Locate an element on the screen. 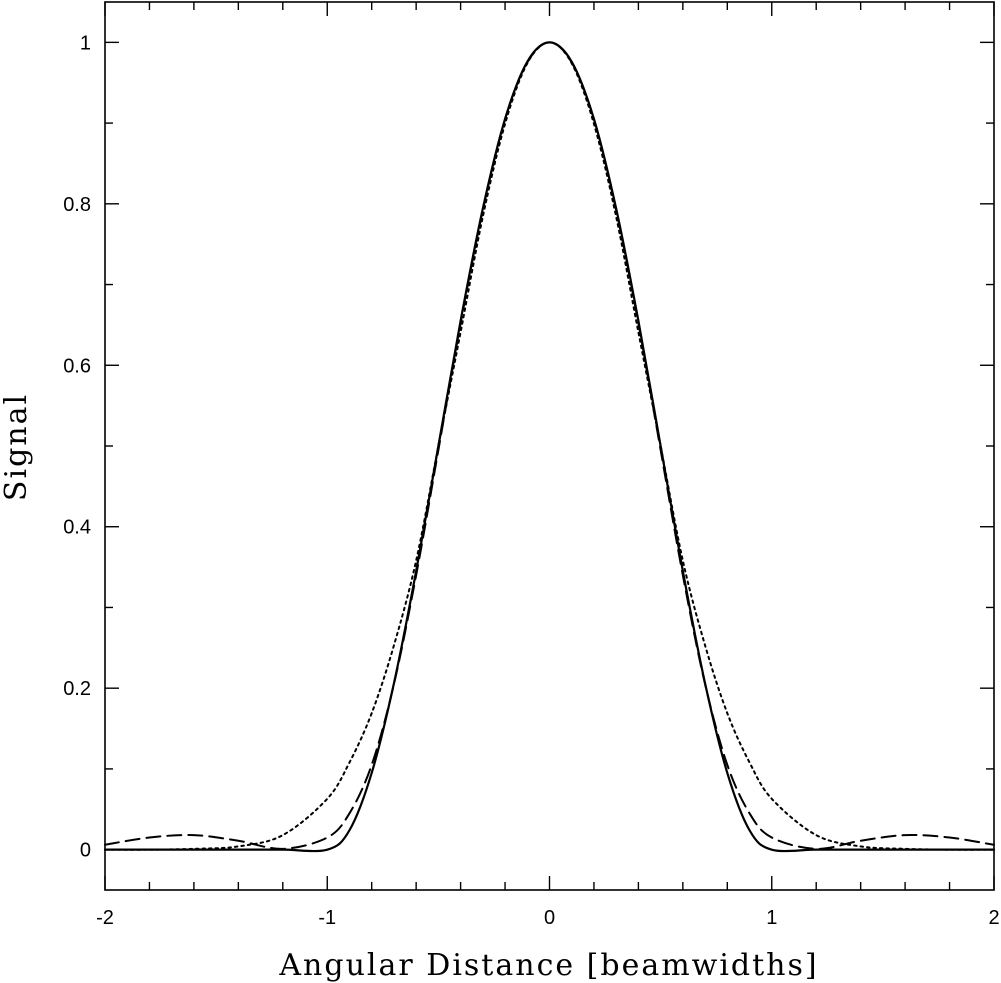 Image resolution: width=1001 pixels, height=983 pixels. x-tick-label: -1 is located at coordinates (327, 918).